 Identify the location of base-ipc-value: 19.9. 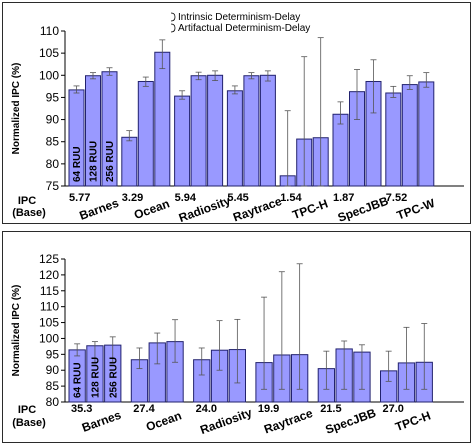
(268, 409).